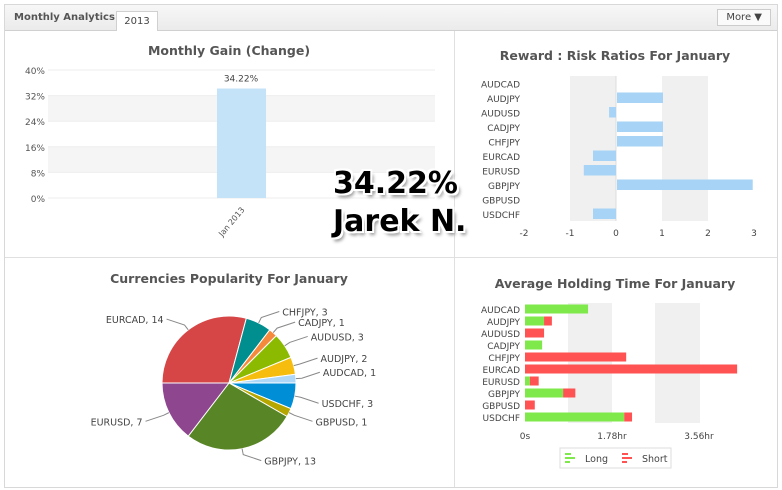  What do you see at coordinates (290, 462) in the screenshot?
I see `slice-label: GBPJPY, 13` at bounding box center [290, 462].